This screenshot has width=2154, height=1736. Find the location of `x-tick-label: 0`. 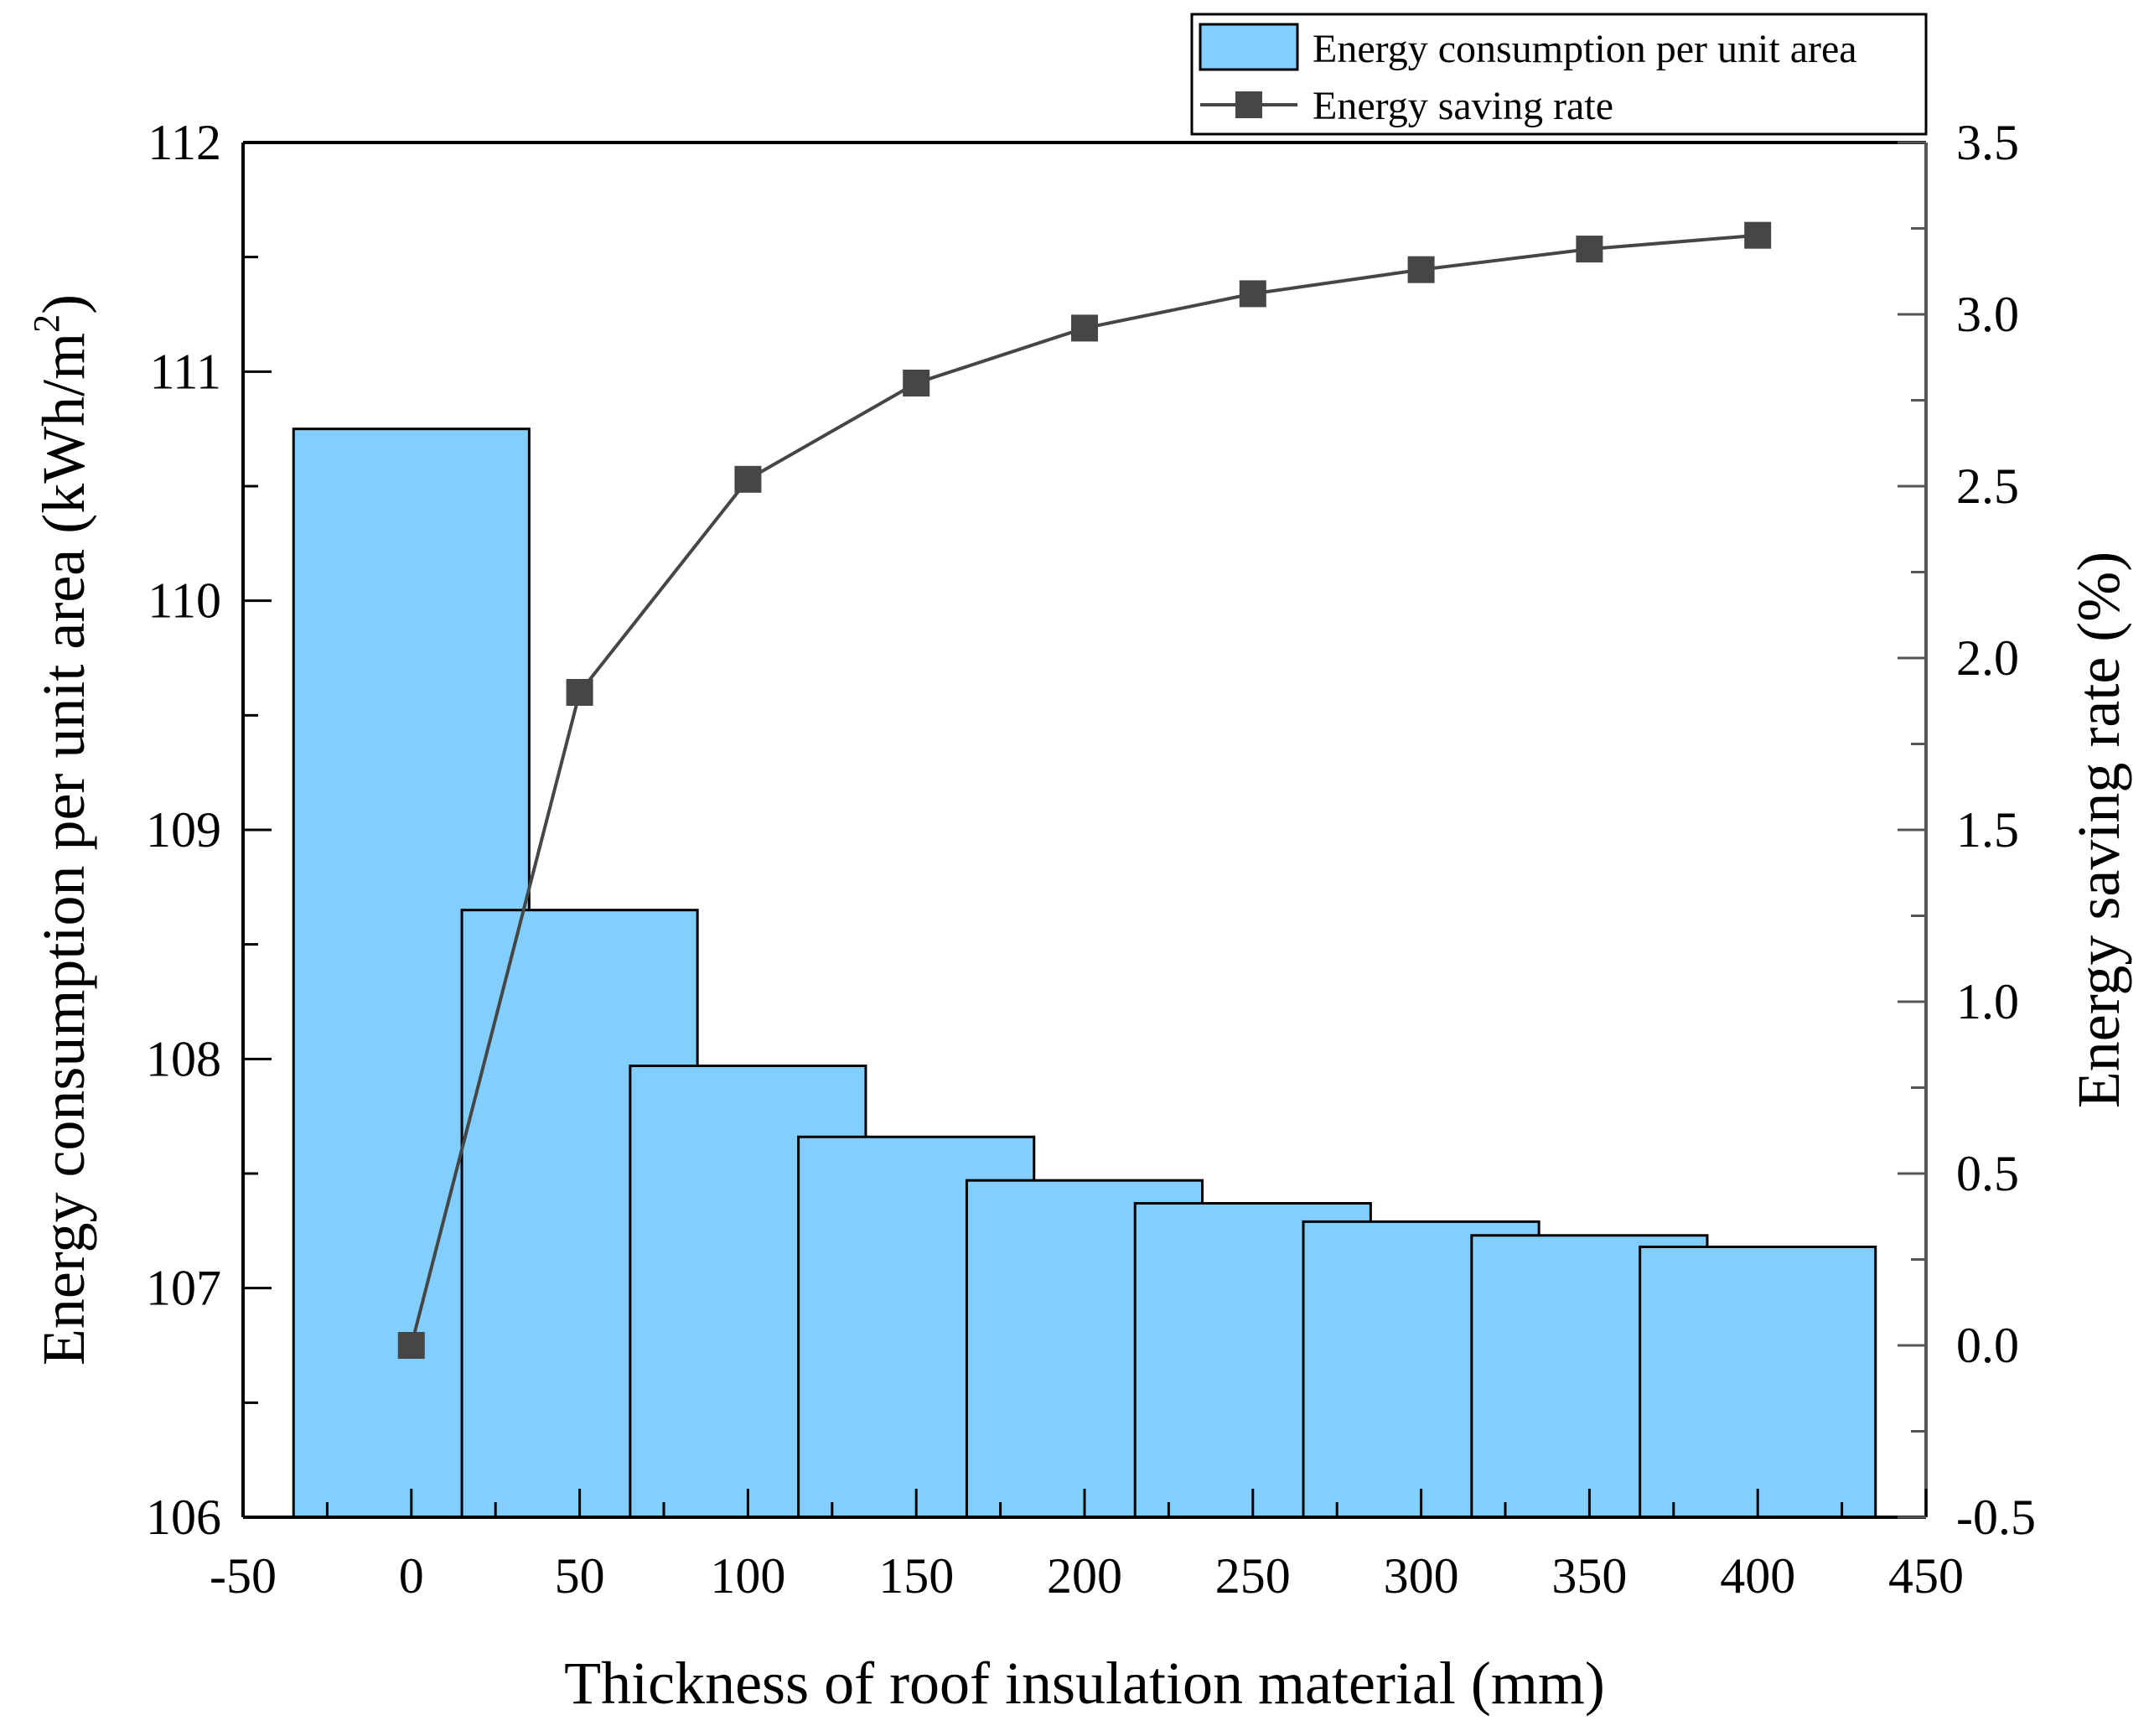

x-tick-label: 0 is located at coordinates (411, 1576).